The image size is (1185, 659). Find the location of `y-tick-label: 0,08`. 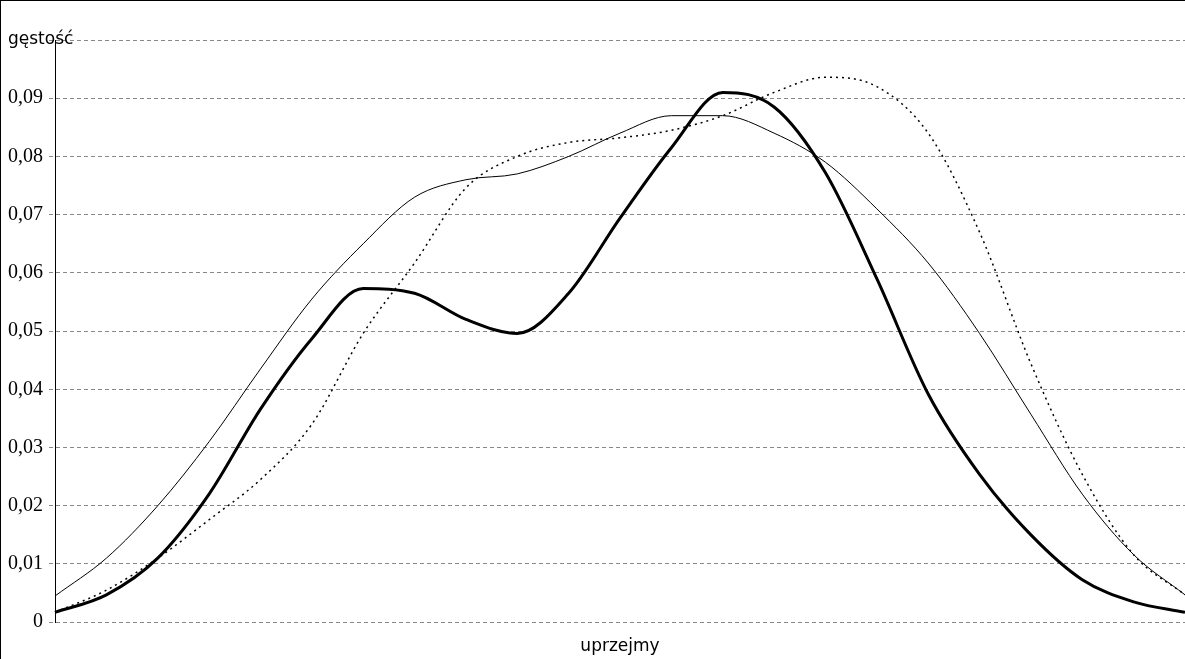

y-tick-label: 0,08 is located at coordinates (25, 154).